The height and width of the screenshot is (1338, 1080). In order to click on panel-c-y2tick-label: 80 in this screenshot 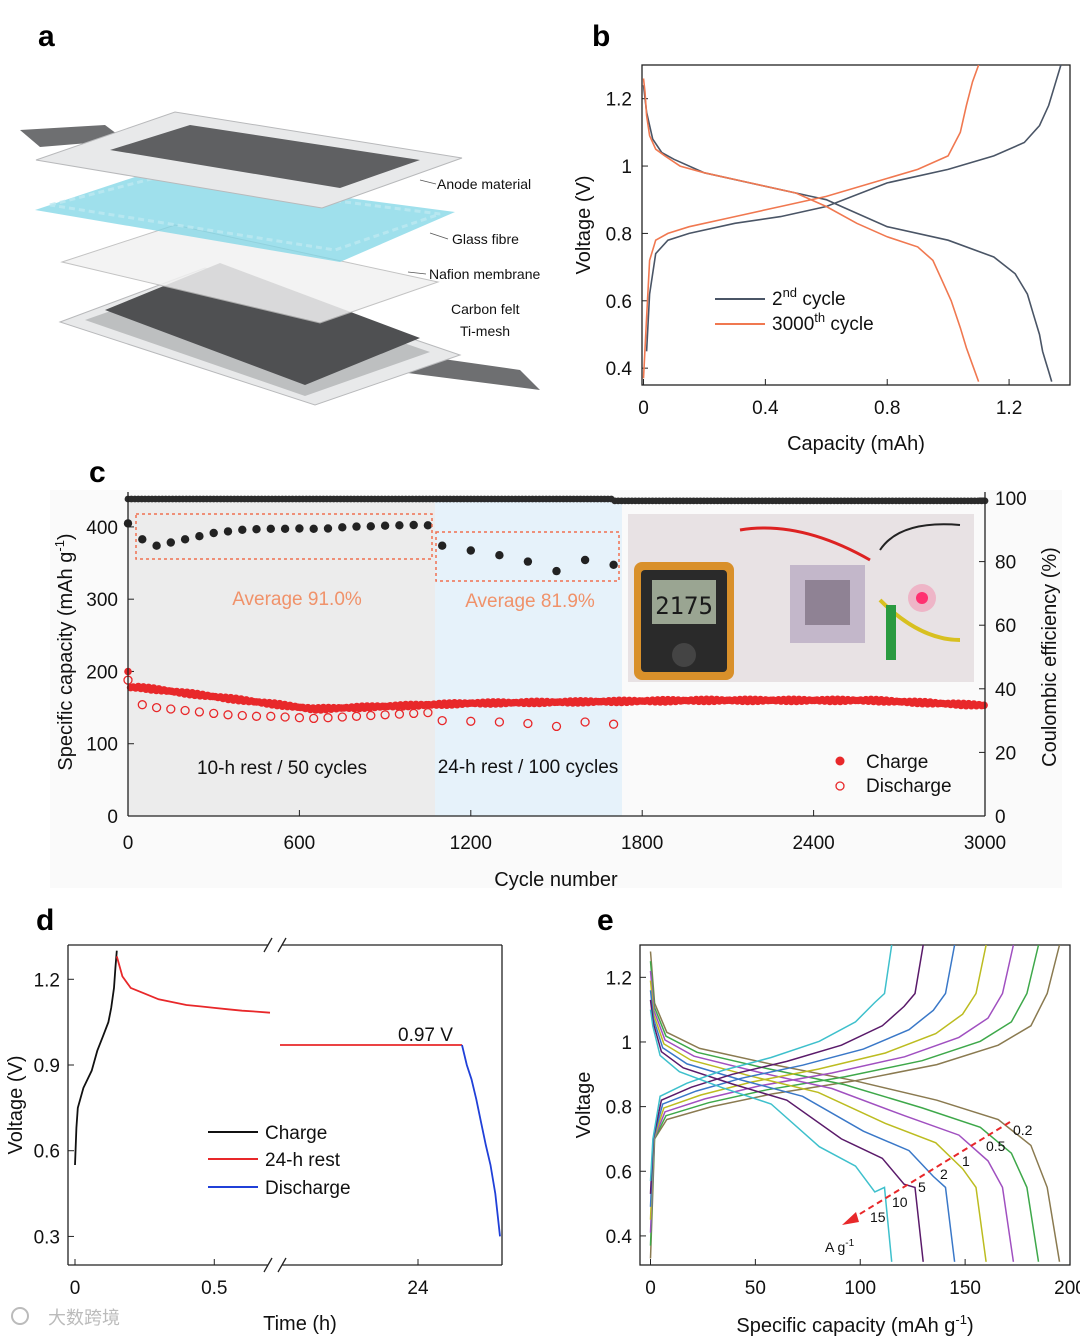, I will do `click(1005, 563)`.